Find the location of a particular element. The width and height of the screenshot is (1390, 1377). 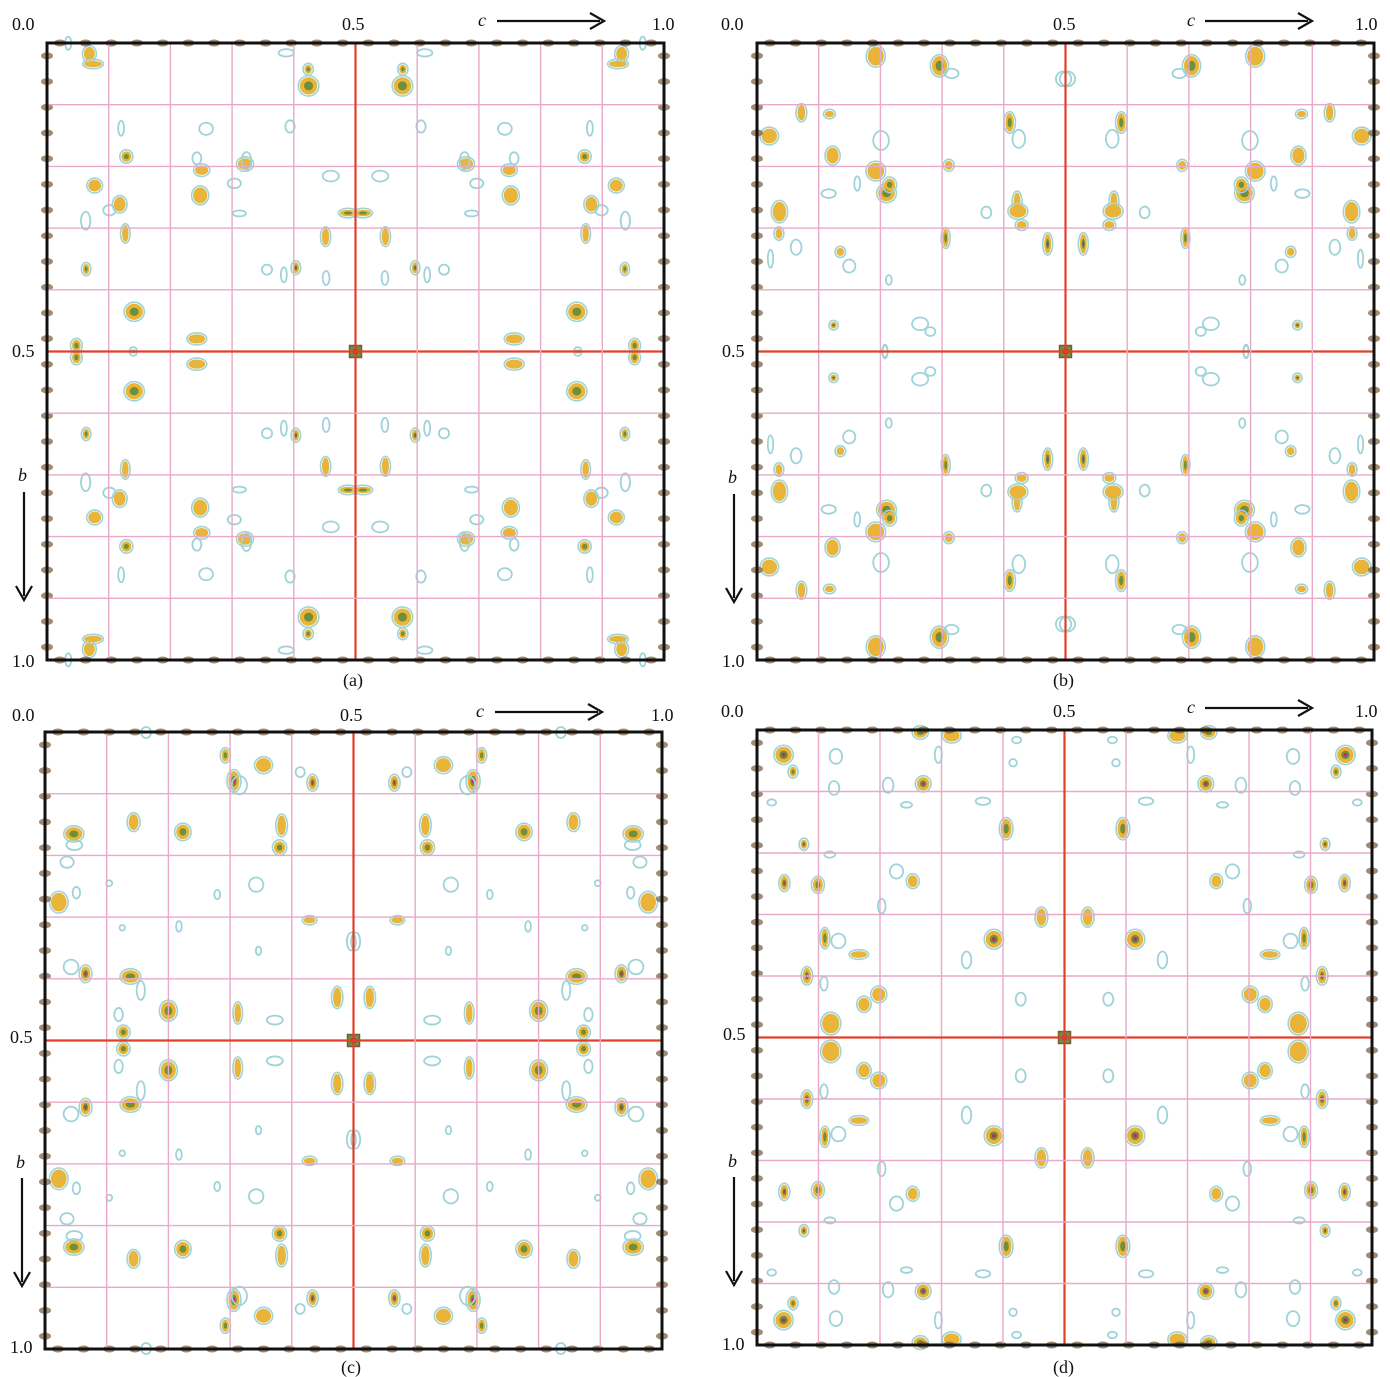

c-arrow-c is located at coordinates (550, 712).